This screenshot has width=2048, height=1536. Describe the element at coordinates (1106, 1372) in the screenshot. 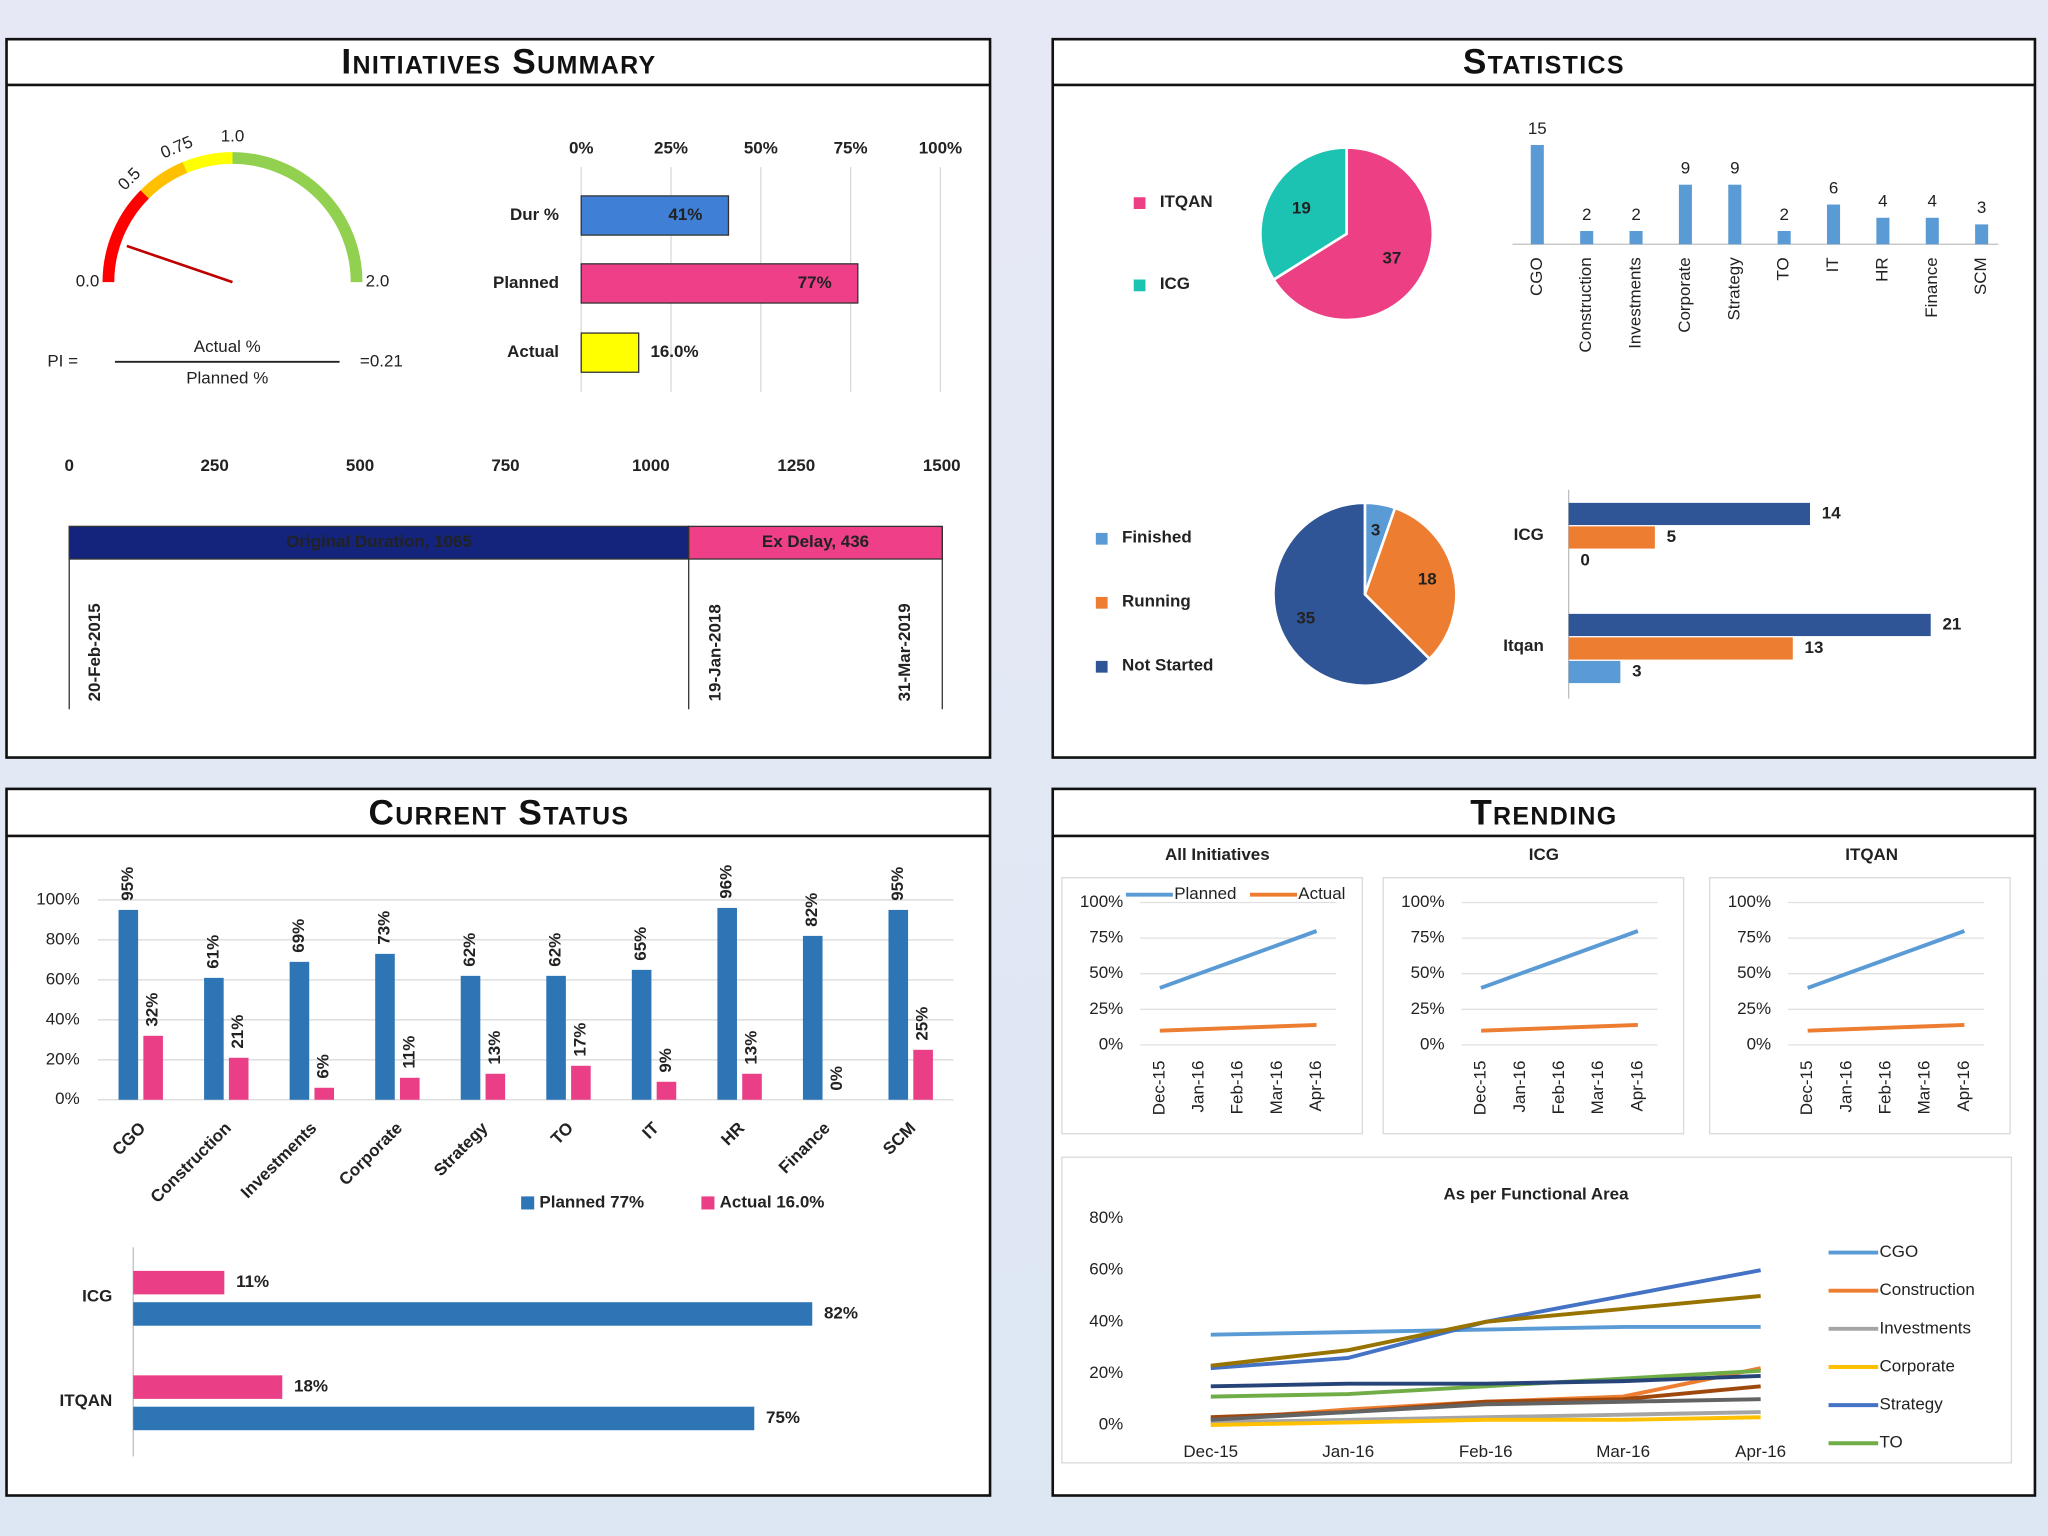

I see `y-tick-label: 20%` at that location.